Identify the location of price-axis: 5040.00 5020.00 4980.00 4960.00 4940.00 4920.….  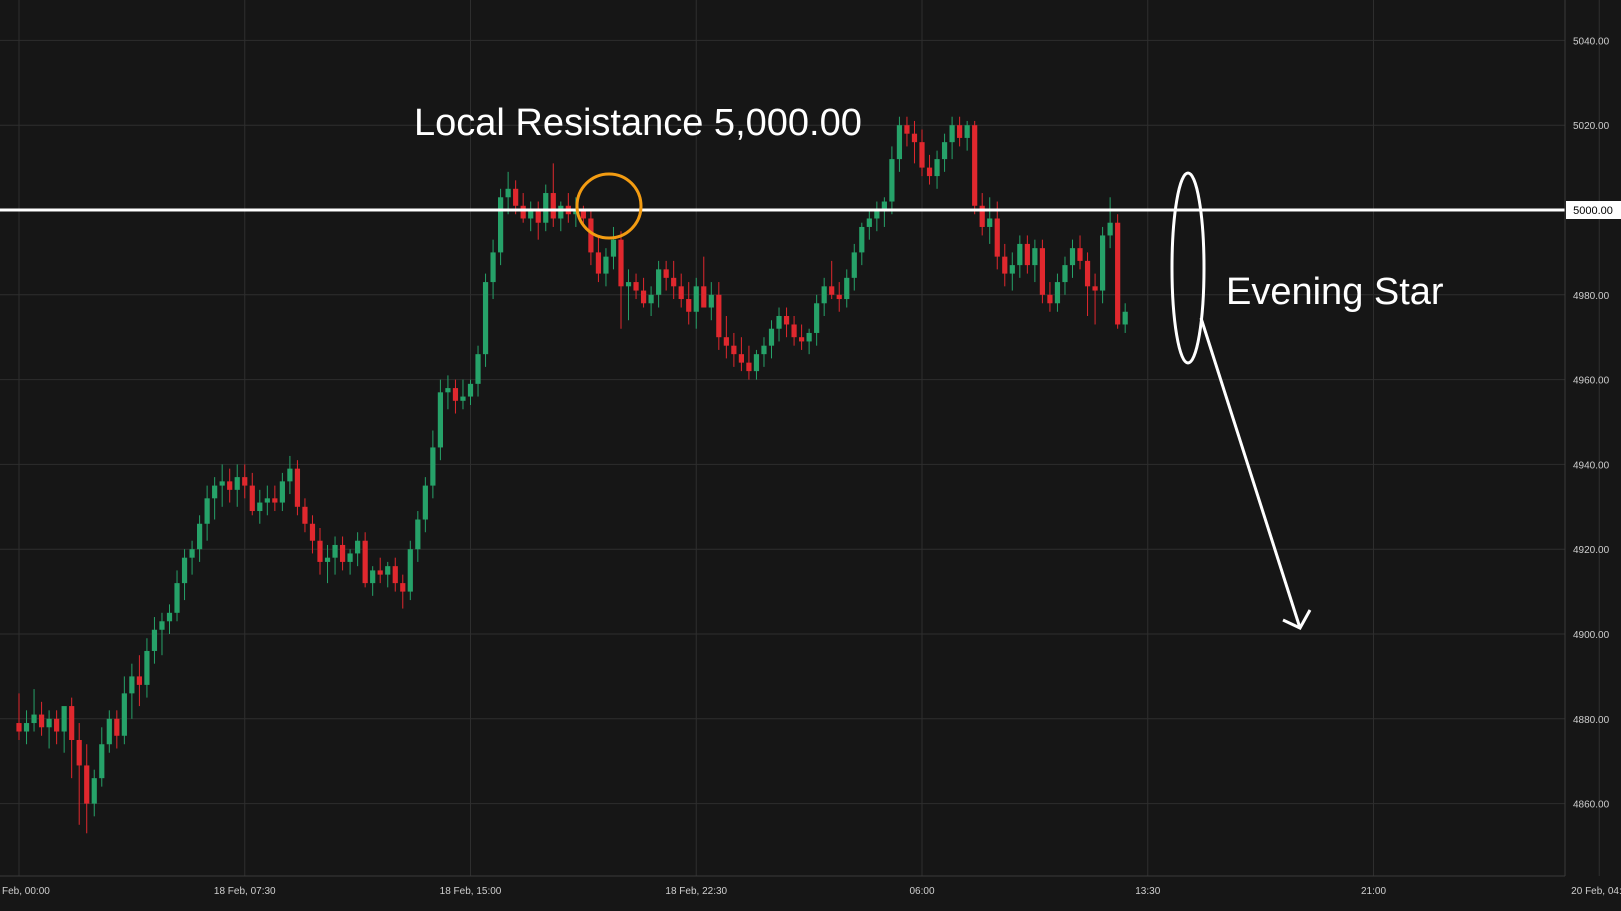
(1587, 438).